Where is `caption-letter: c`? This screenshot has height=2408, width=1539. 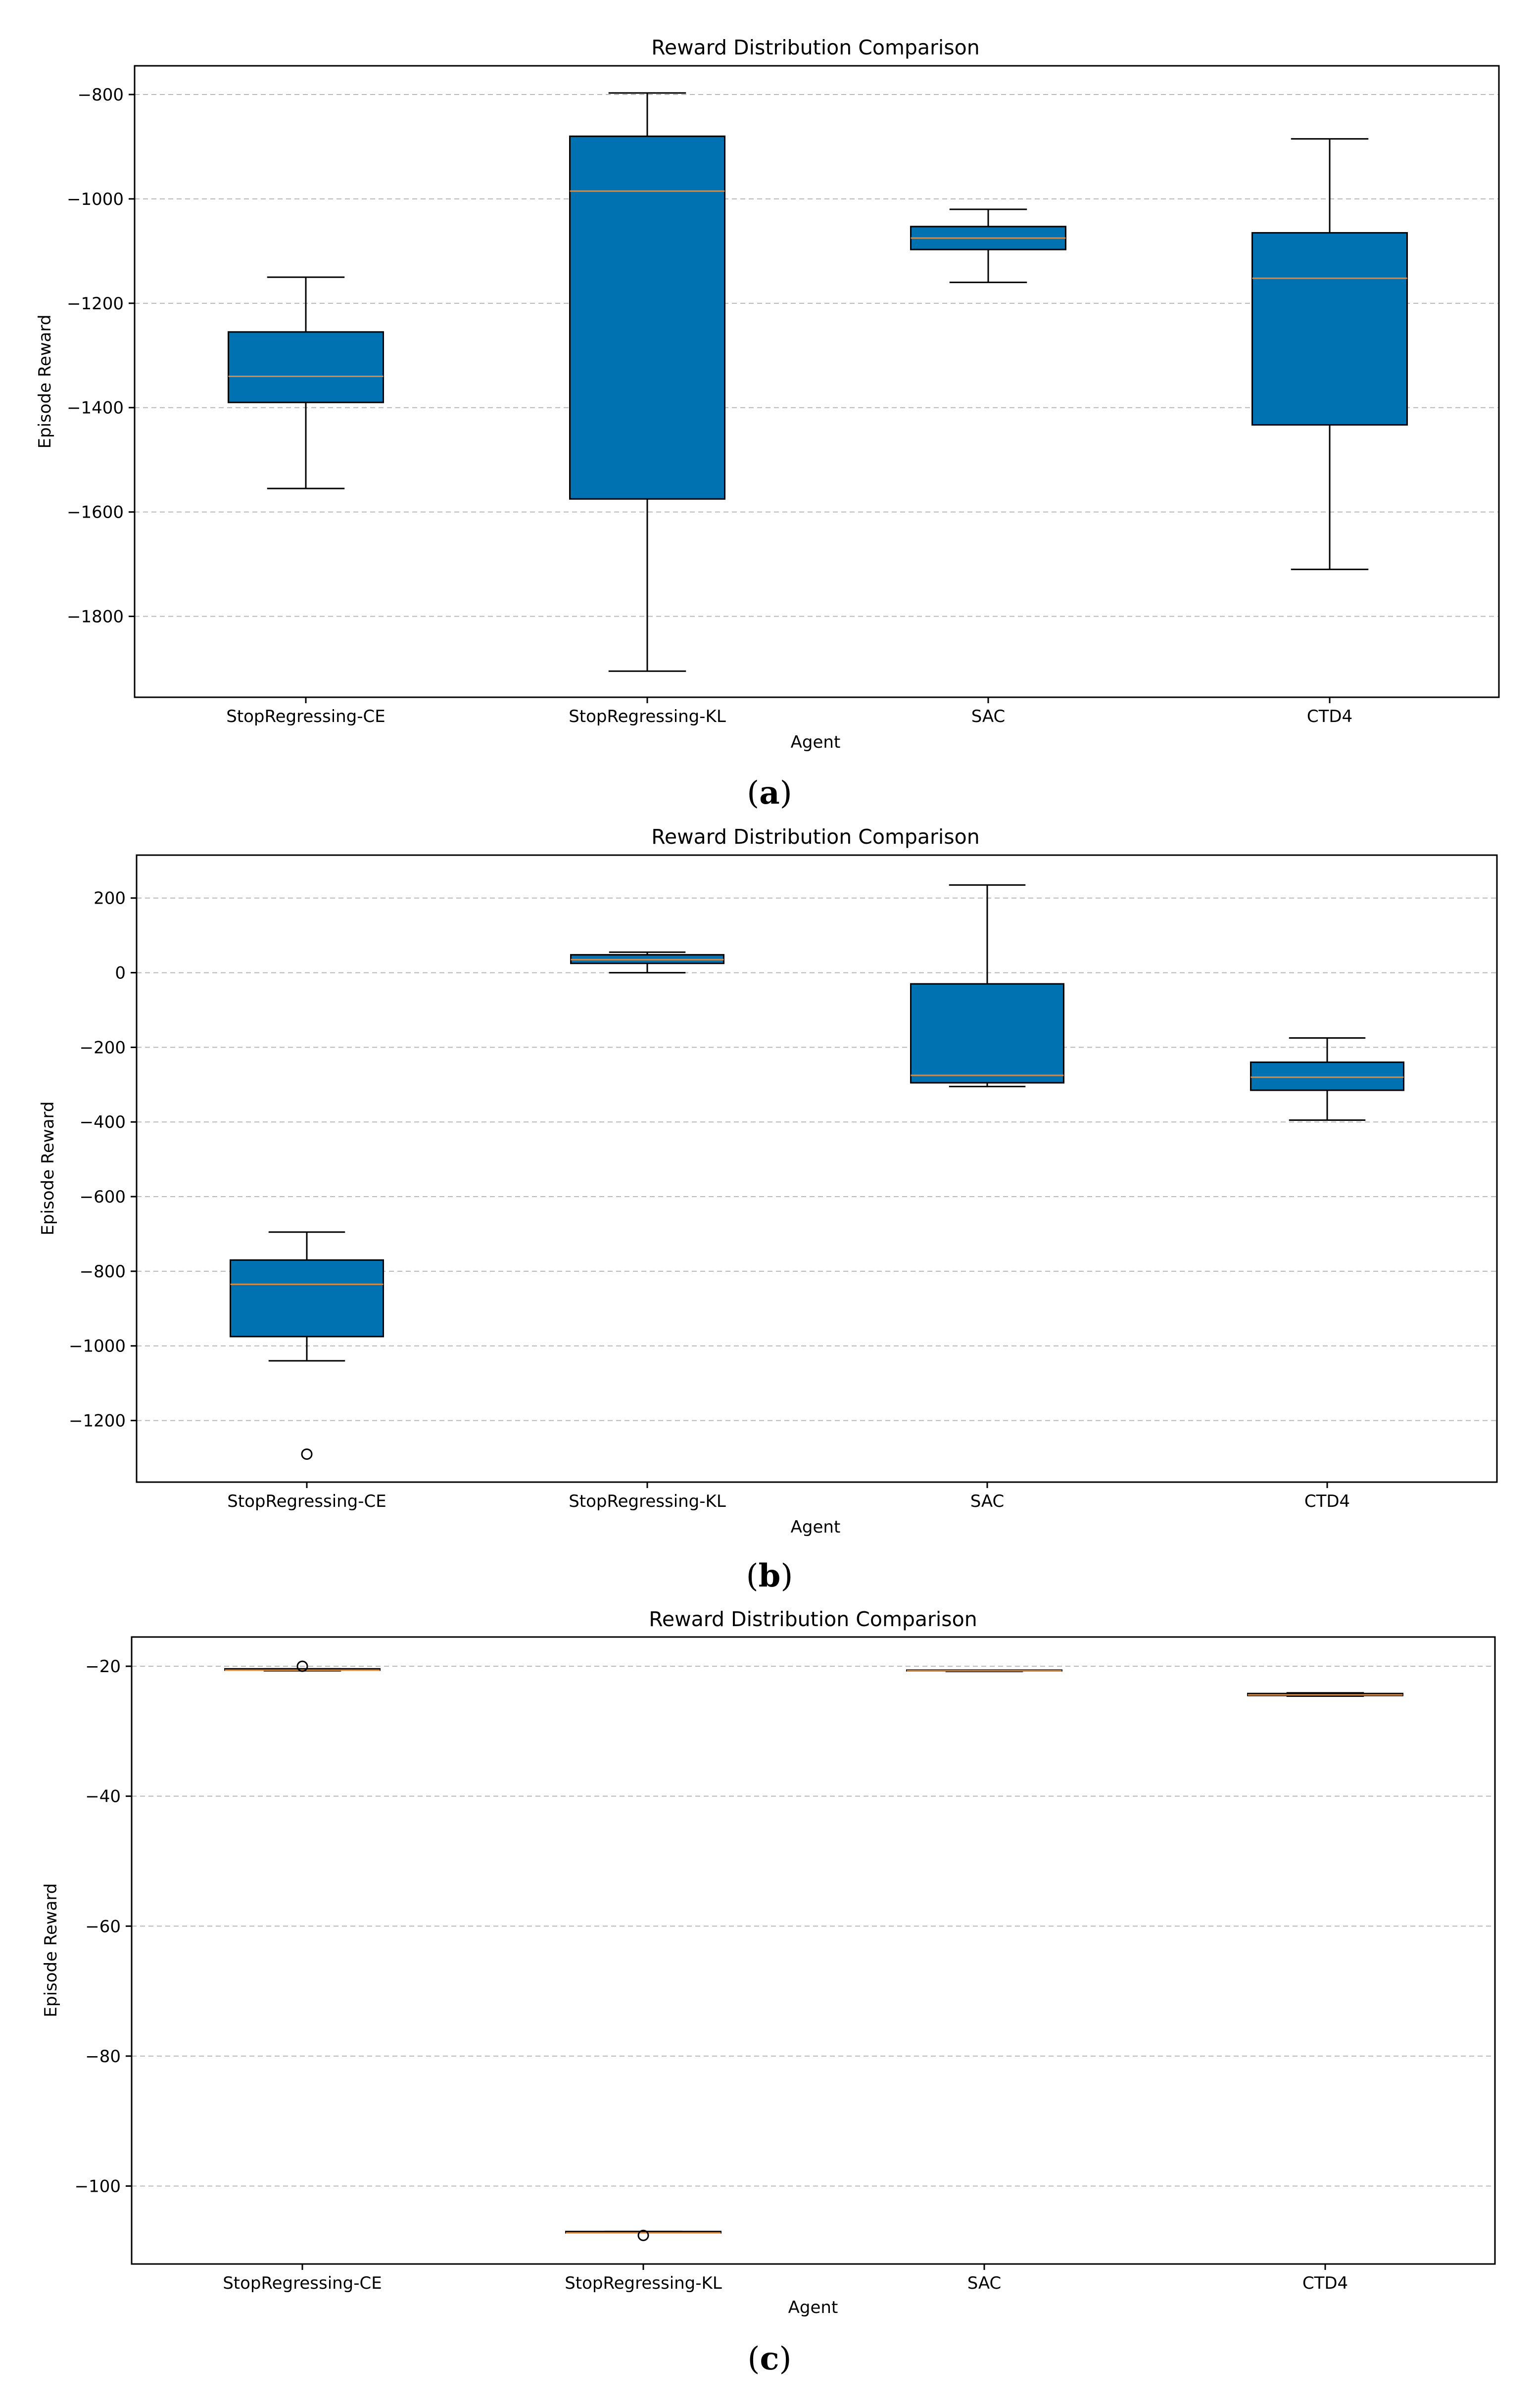 caption-letter: c is located at coordinates (769, 2358).